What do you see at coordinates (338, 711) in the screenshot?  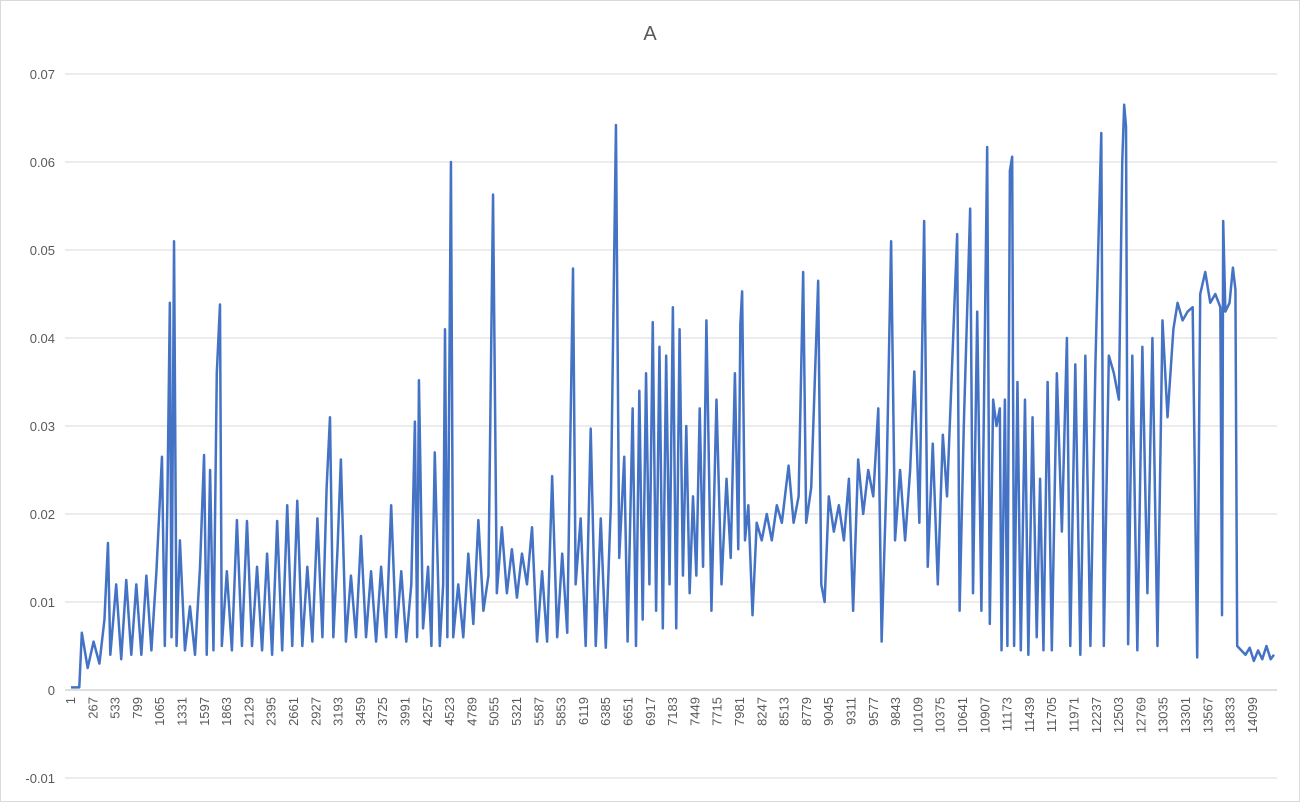 I see `x-tick-label: 3193` at bounding box center [338, 711].